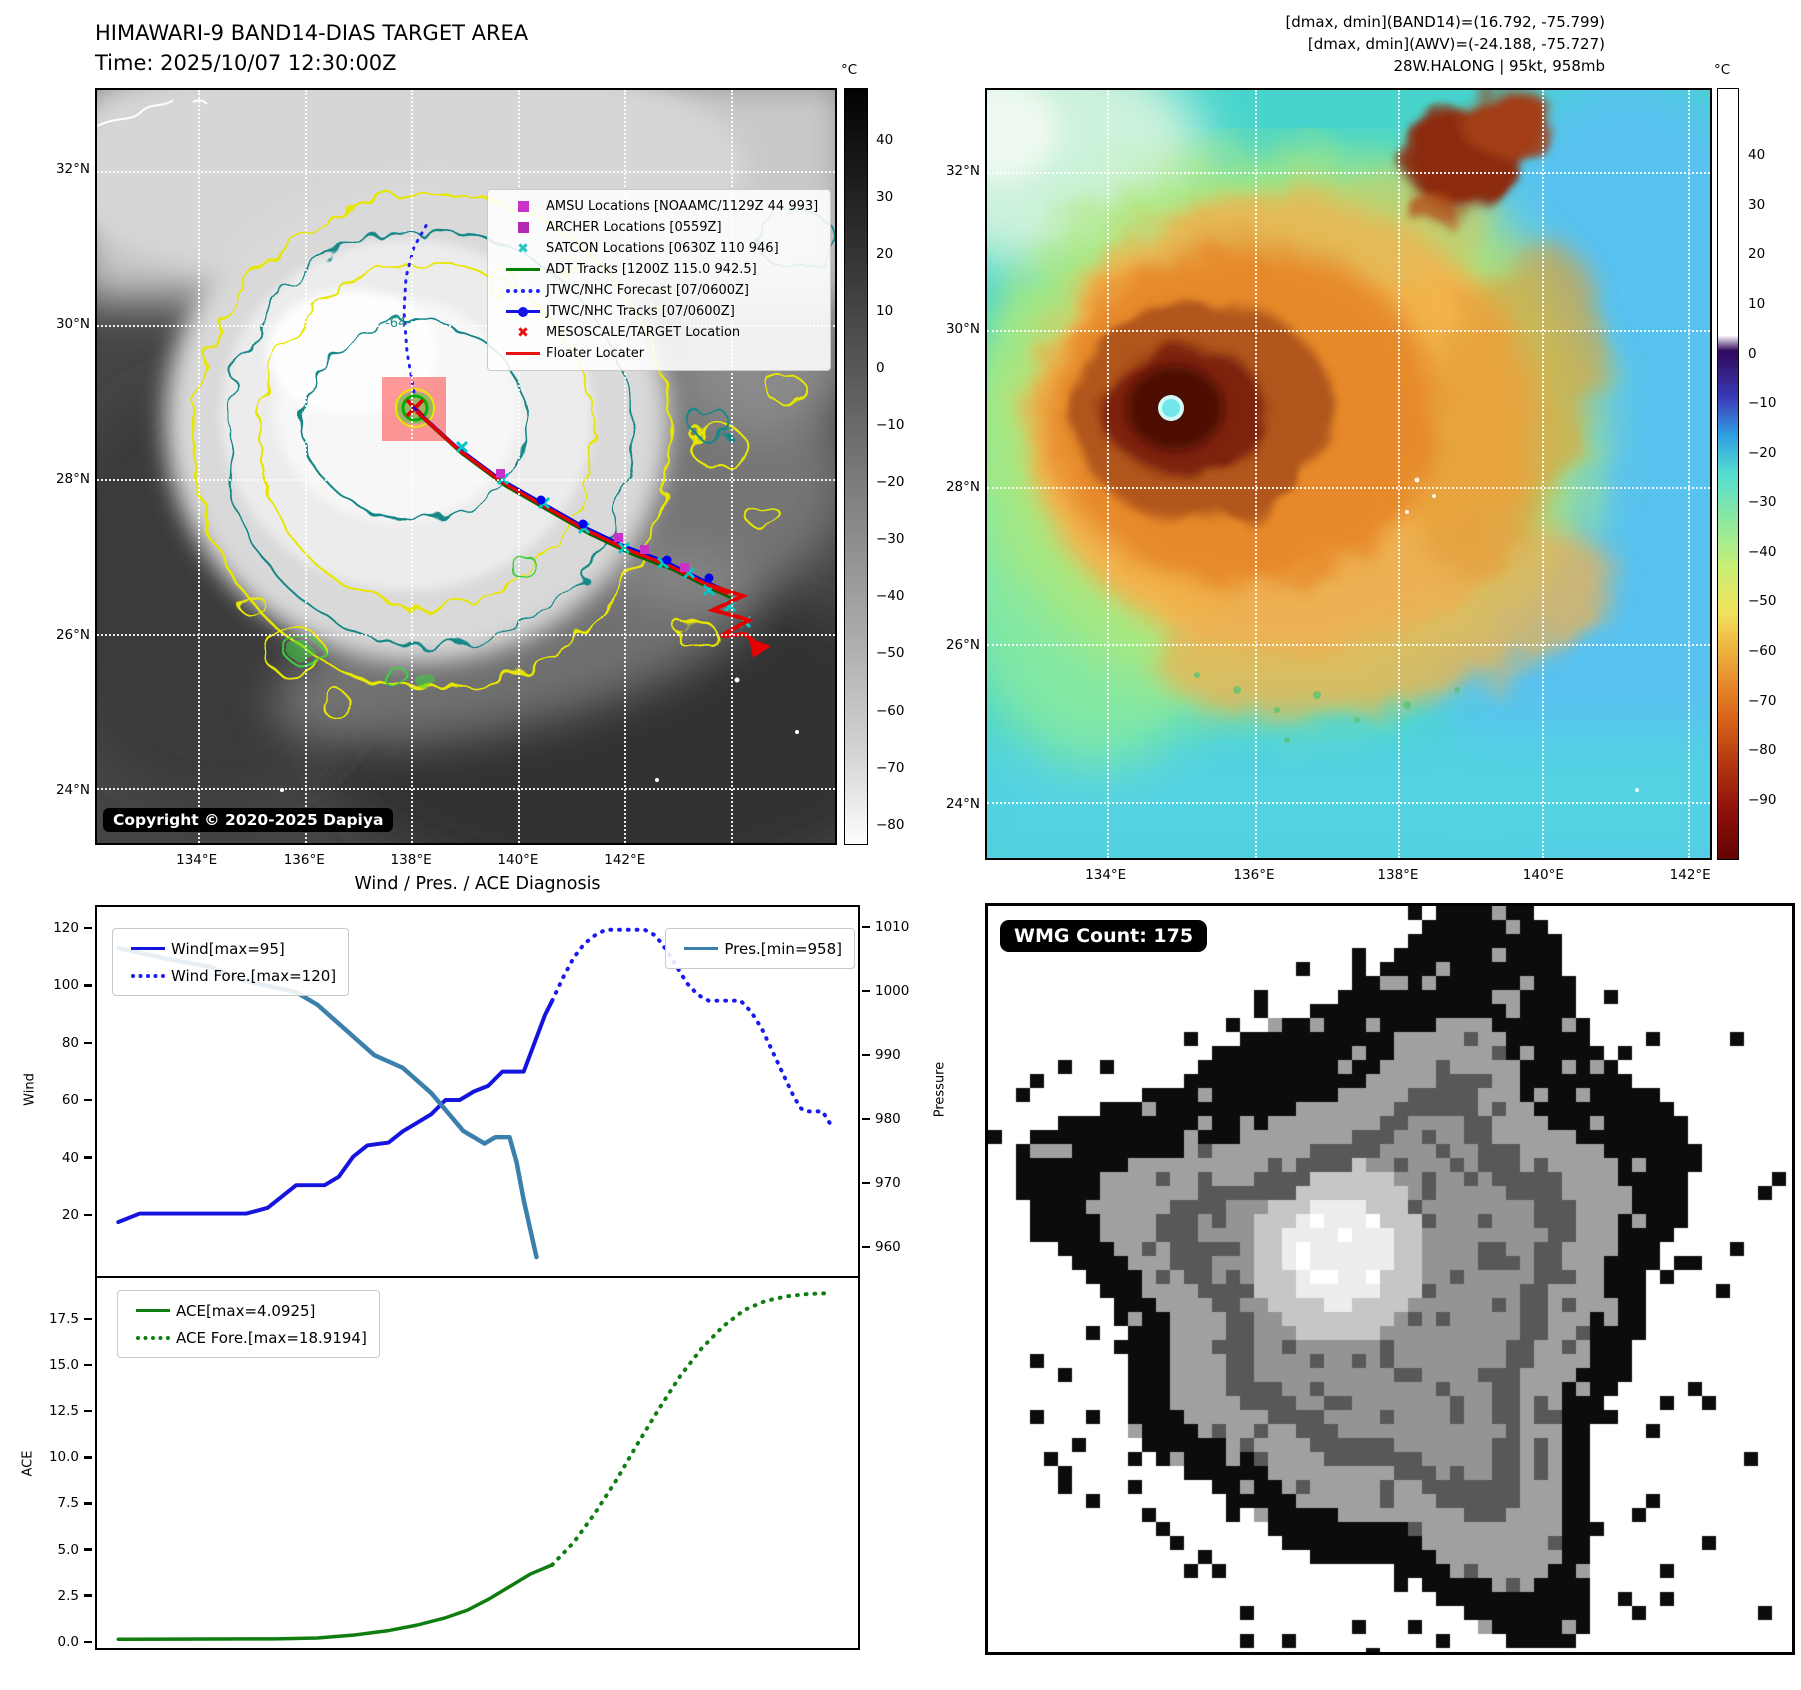 This screenshot has width=1801, height=1690. Describe the element at coordinates (880, 368) in the screenshot. I see `tick-label: 0` at that location.